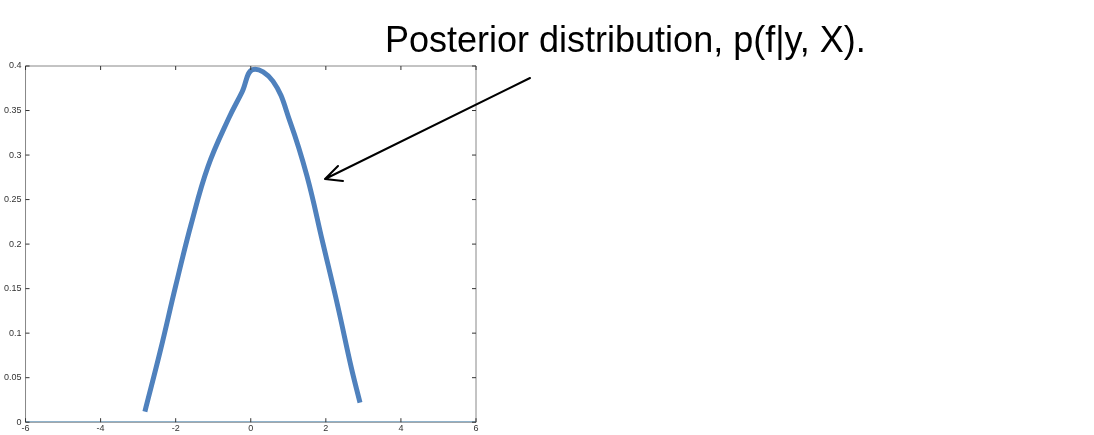  I want to click on y-tick-label: 0.05, so click(12, 377).